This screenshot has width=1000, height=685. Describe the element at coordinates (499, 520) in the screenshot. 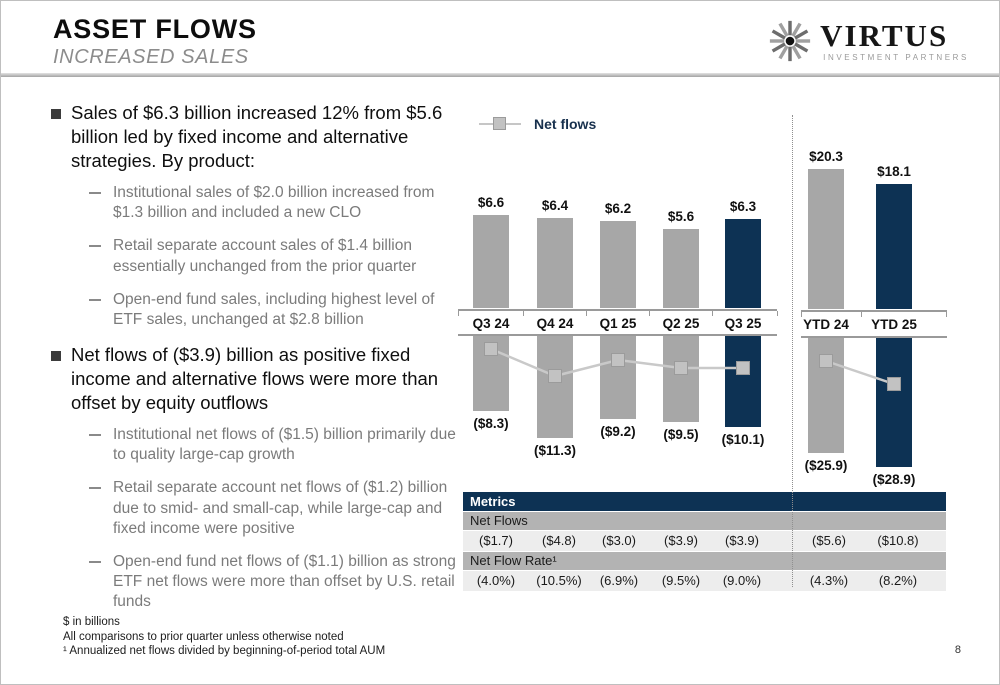

I see `row-label-text: Net Flows` at that location.